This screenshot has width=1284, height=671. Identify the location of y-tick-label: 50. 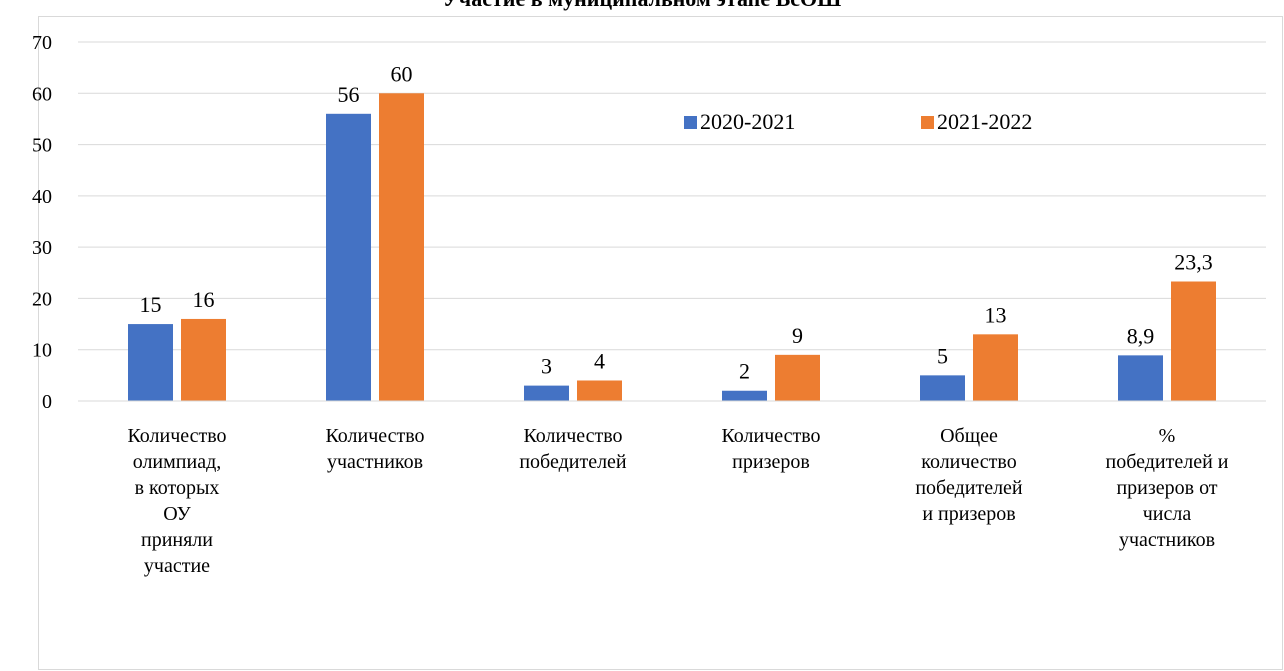
(42, 146).